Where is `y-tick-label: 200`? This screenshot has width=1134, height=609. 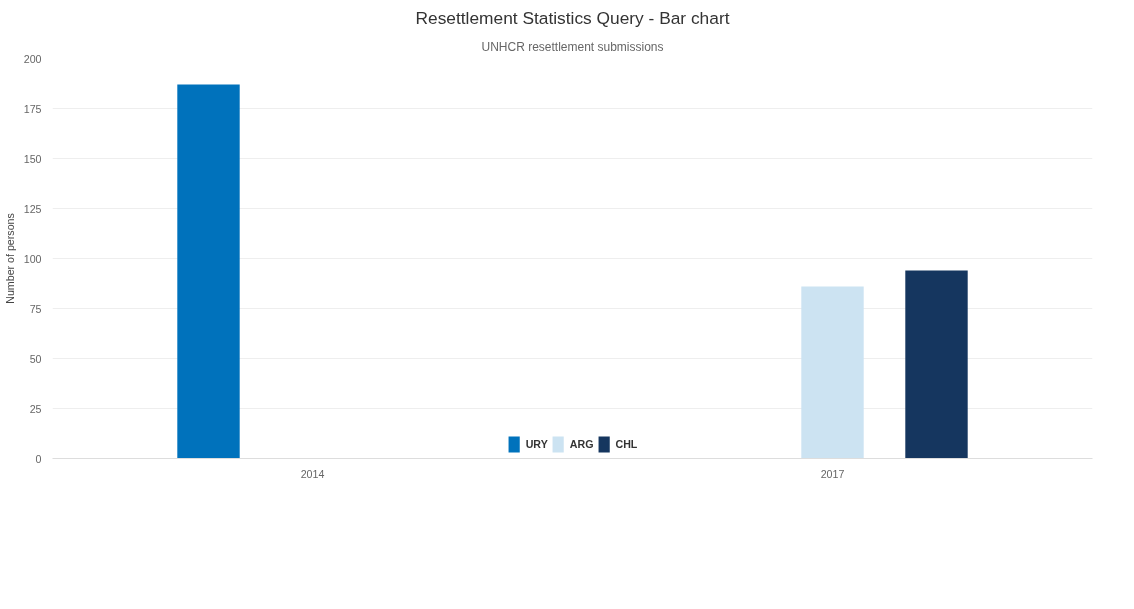
y-tick-label: 200 is located at coordinates (32, 58).